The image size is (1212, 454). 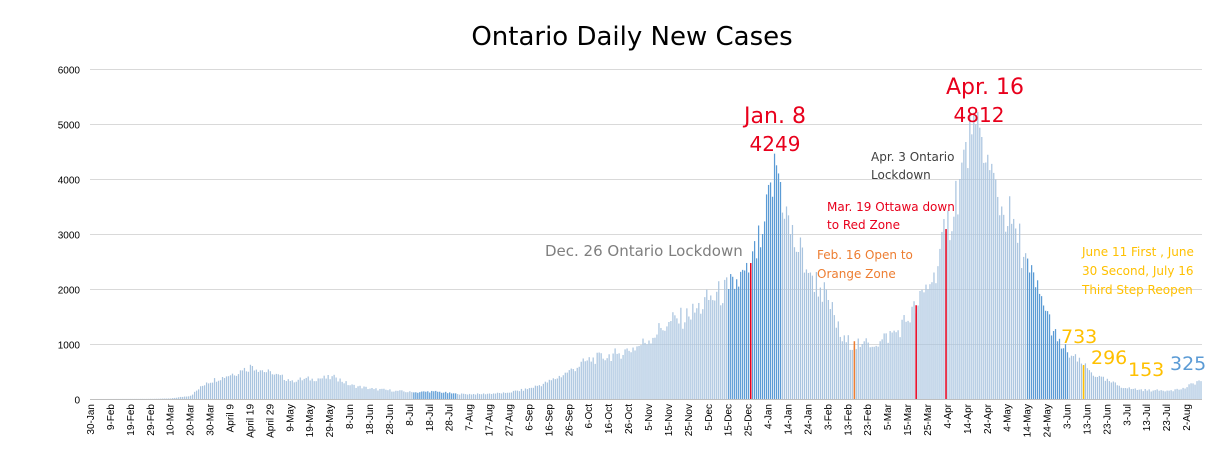 I want to click on x-tick-label: 10-Mar, so click(x=171, y=419).